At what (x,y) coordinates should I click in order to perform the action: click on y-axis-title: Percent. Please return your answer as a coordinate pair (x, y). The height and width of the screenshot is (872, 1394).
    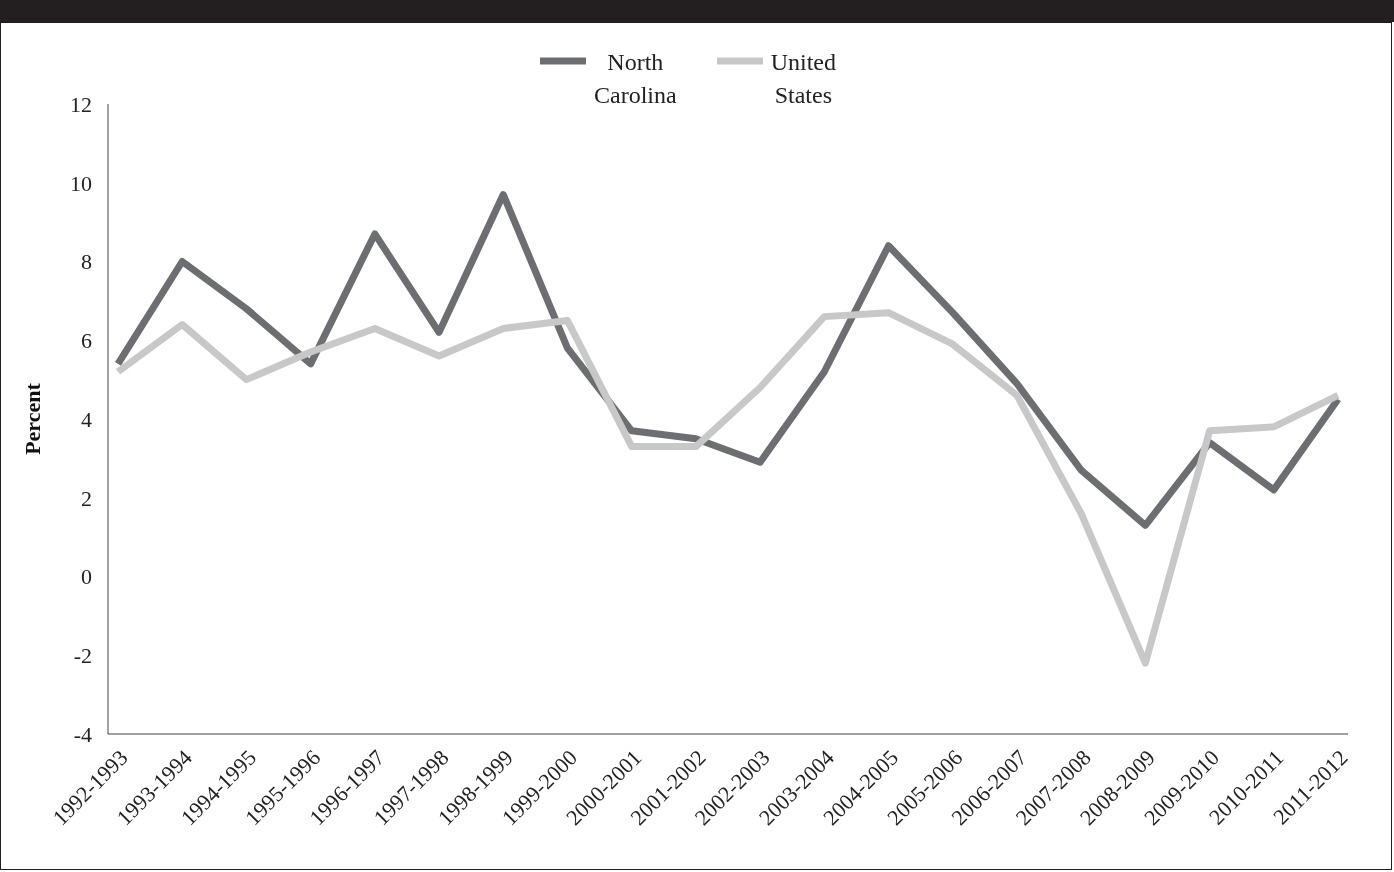
    Looking at the image, I should click on (32, 418).